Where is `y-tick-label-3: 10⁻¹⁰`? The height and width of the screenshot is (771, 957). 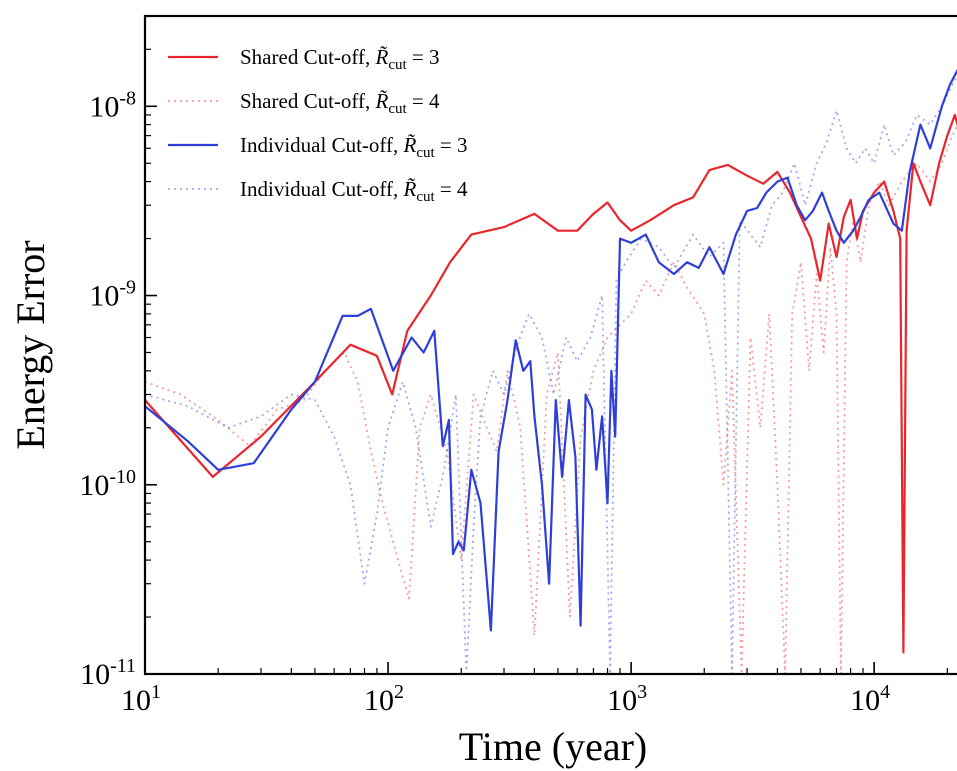 y-tick-label-3: 10⁻¹⁰ is located at coordinates (107, 484).